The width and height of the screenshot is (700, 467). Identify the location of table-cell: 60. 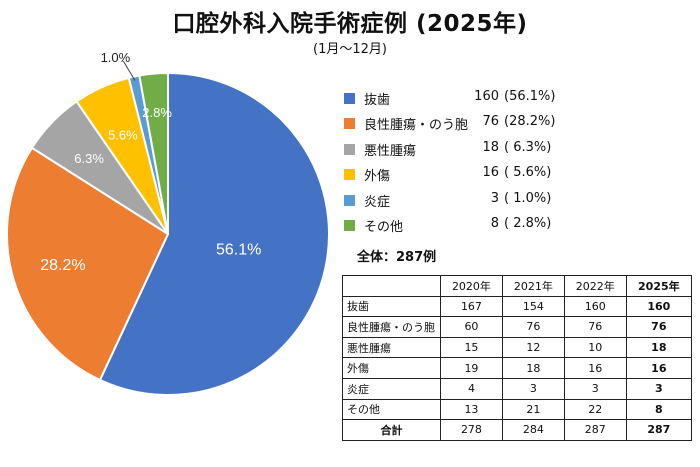
(471, 327).